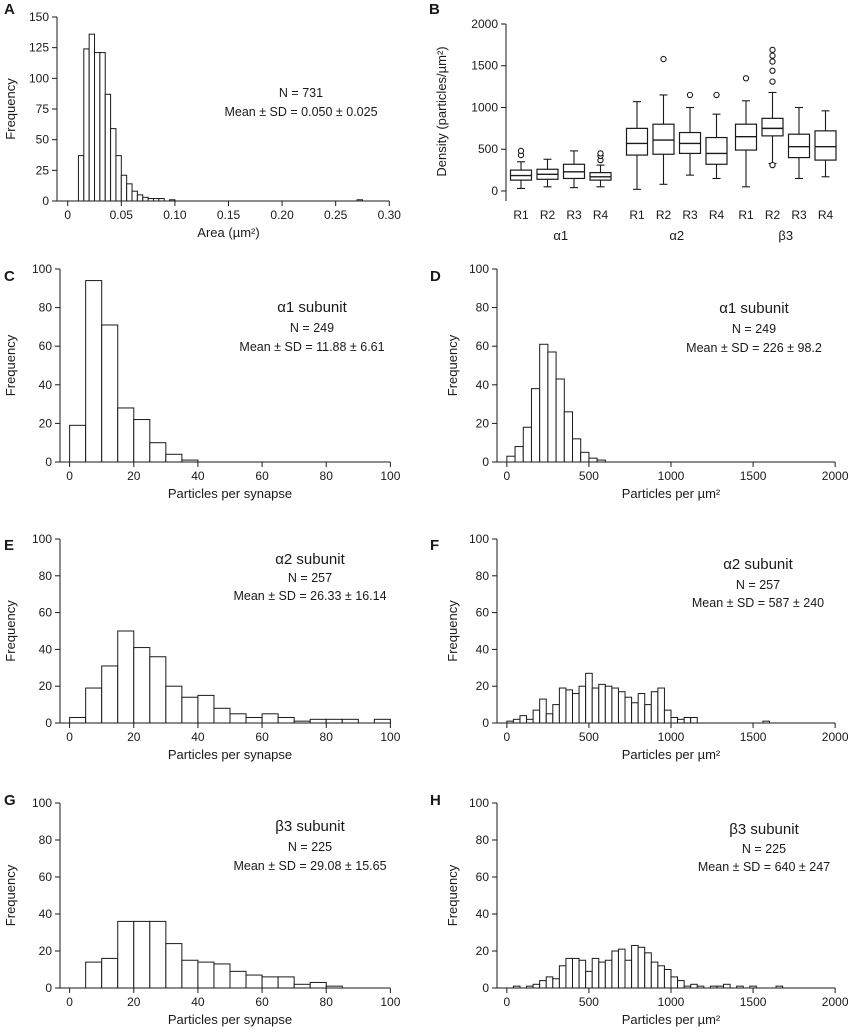 This screenshot has width=850, height=1032. Describe the element at coordinates (494, 191) in the screenshot. I see `panel-b-y-tick-label: 0` at that location.